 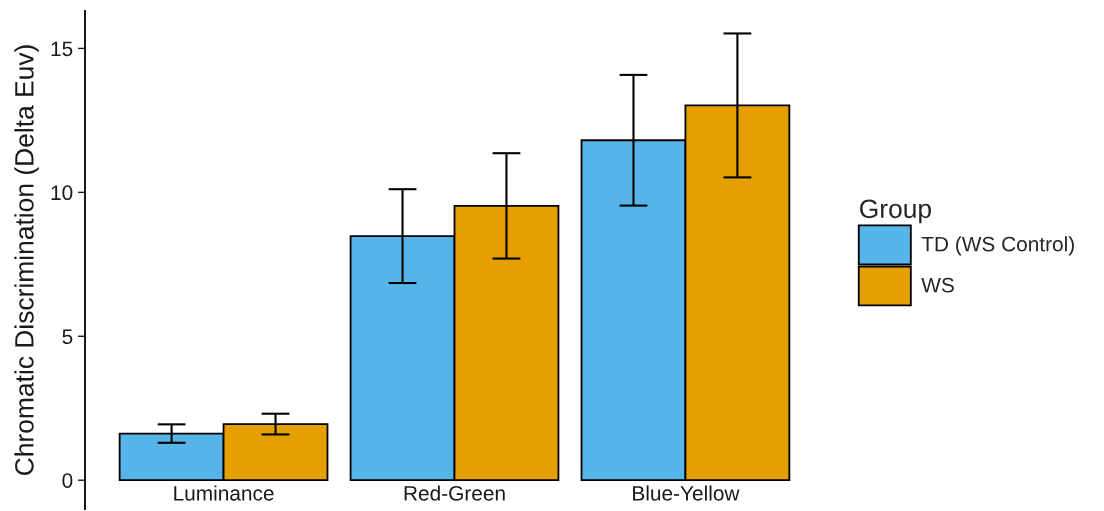 I want to click on x-tick-label: Blue-Yellow, so click(x=686, y=493).